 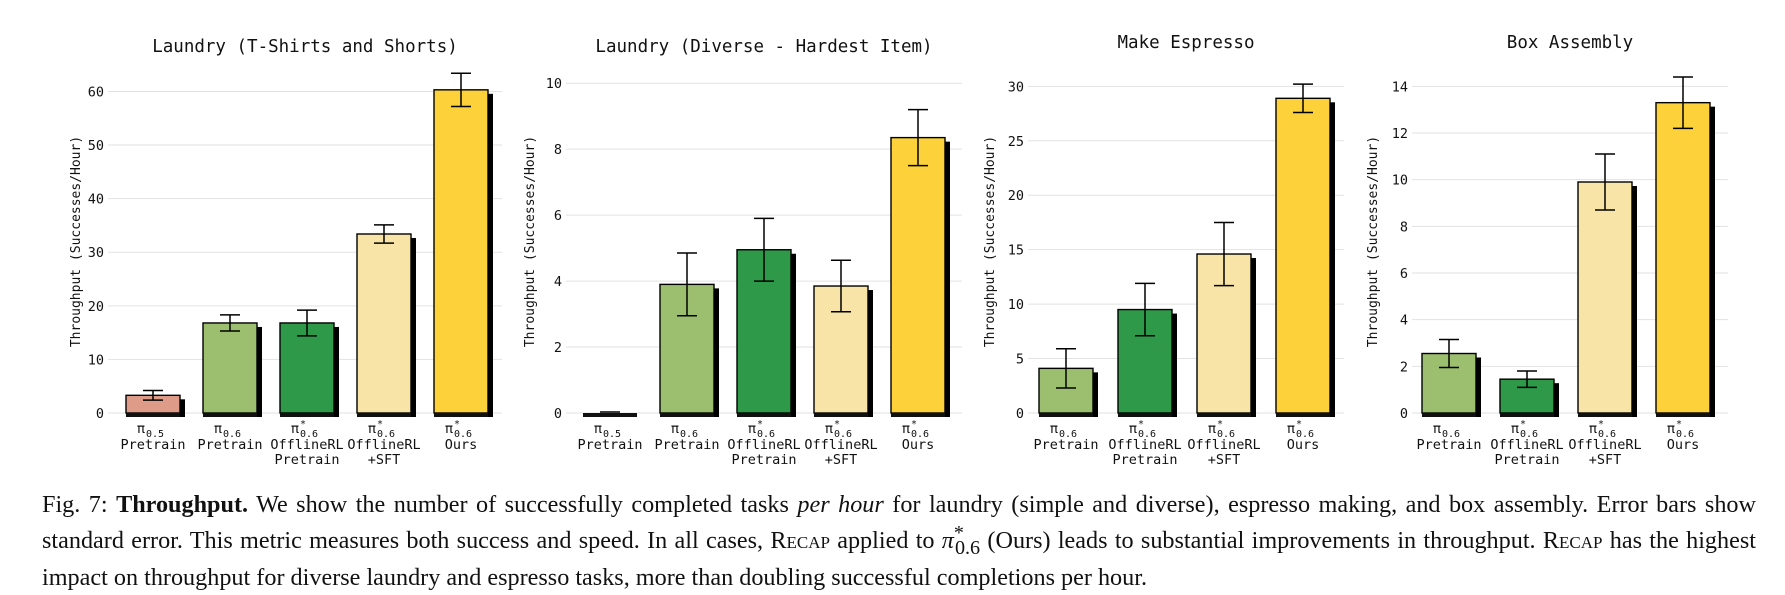 I want to click on caption-pi-sub: 0.6, so click(x=967, y=547).